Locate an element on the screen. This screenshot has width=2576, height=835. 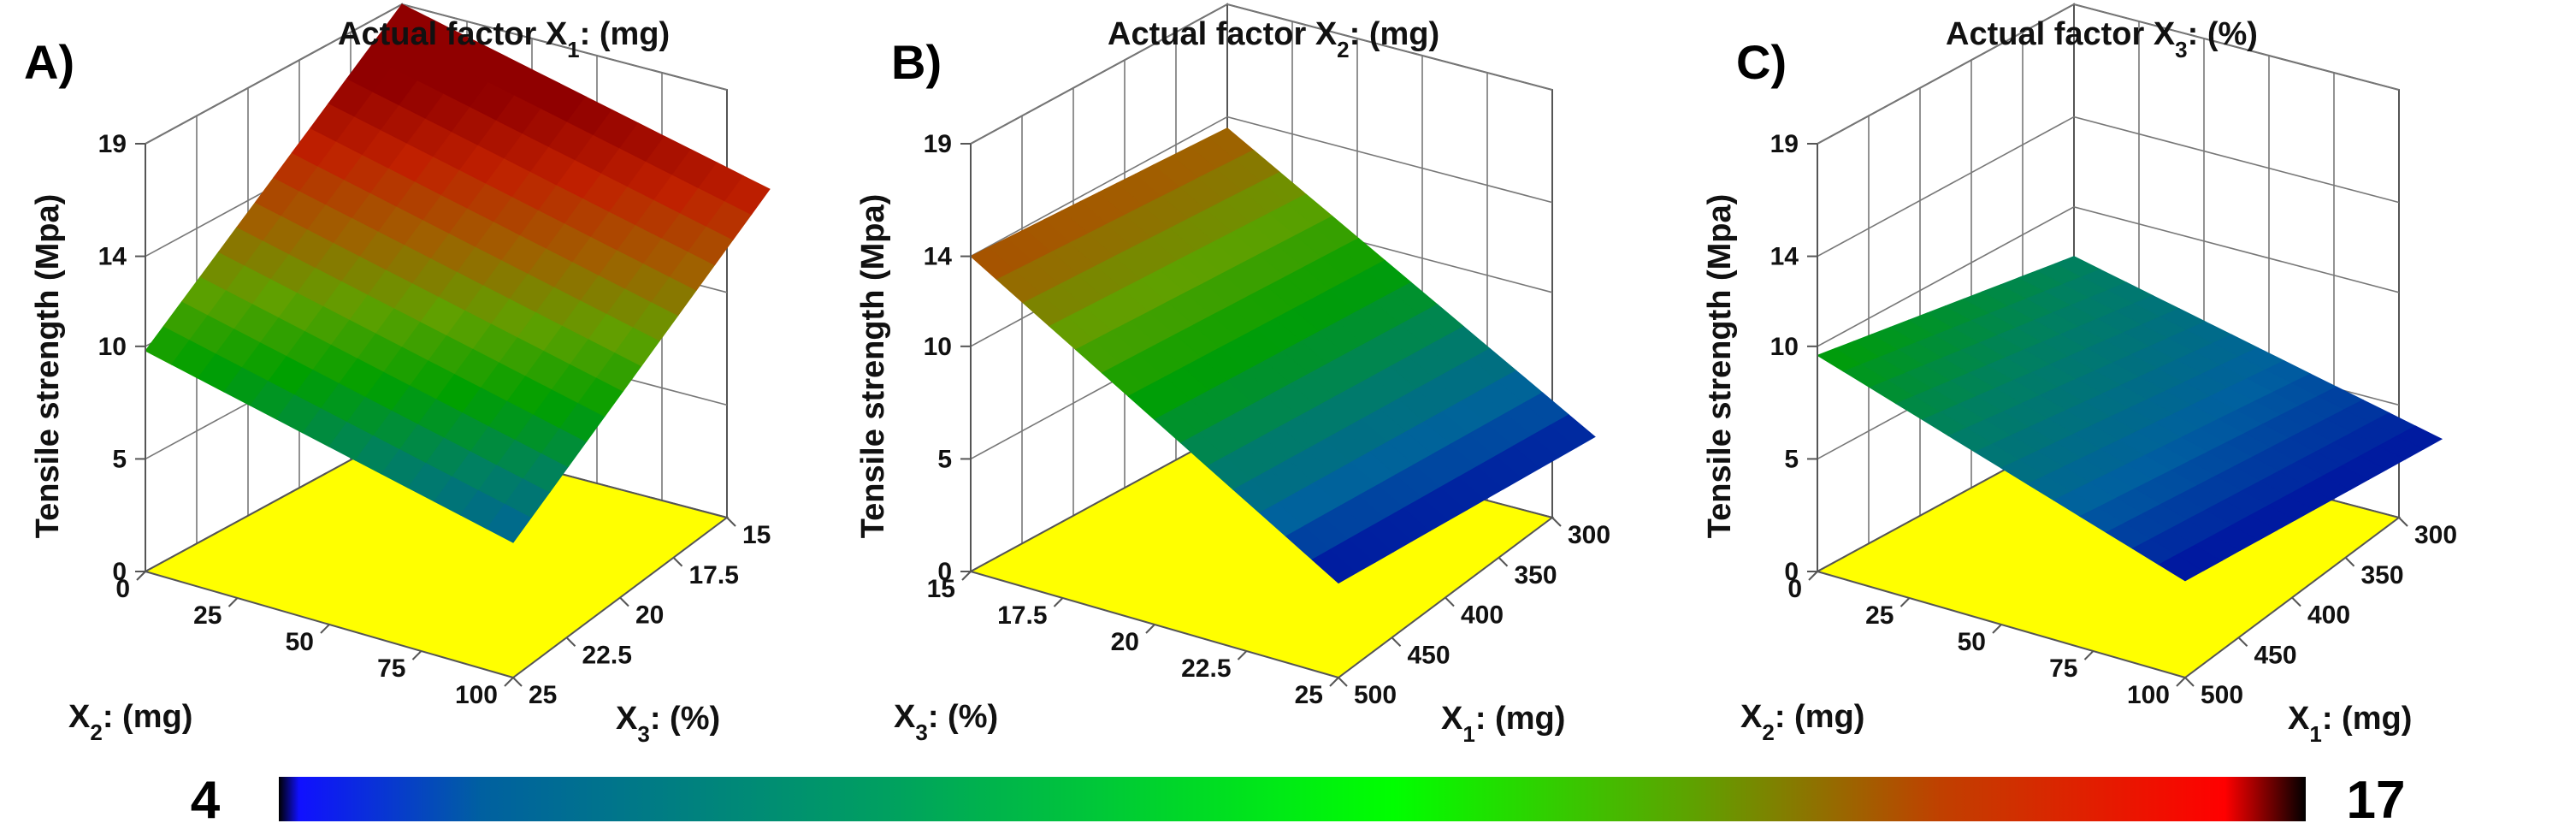
panel-title-sub: 2 is located at coordinates (1343, 50).